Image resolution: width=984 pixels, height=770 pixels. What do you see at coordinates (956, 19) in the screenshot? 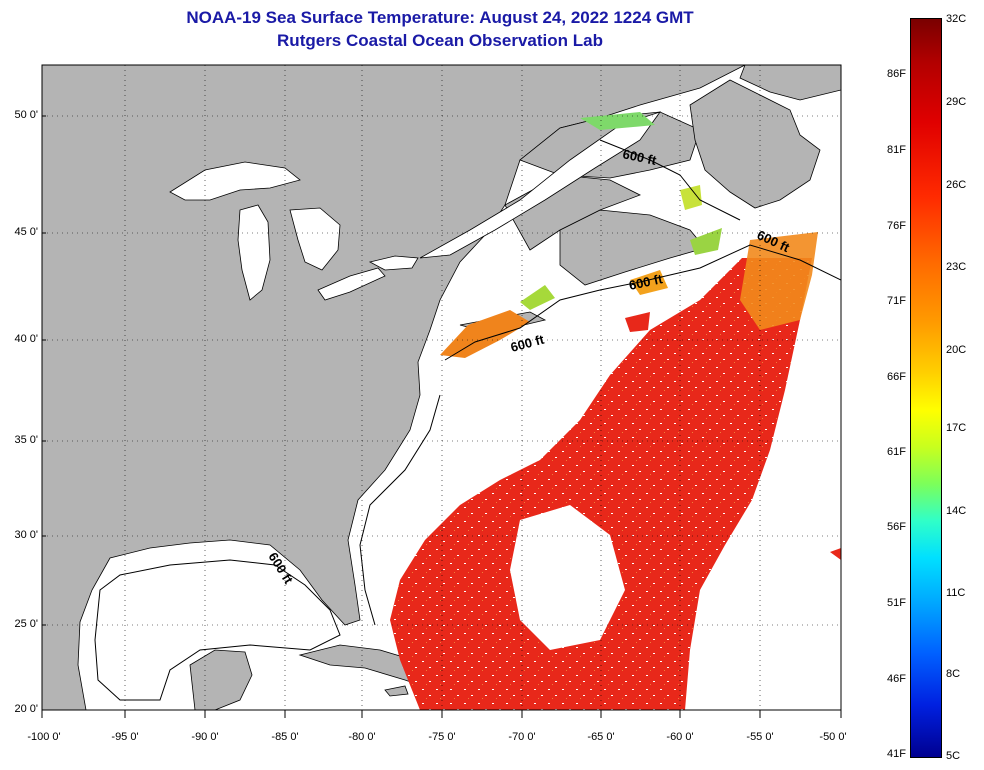
I see `colorbar-c-label: 32C` at bounding box center [956, 19].